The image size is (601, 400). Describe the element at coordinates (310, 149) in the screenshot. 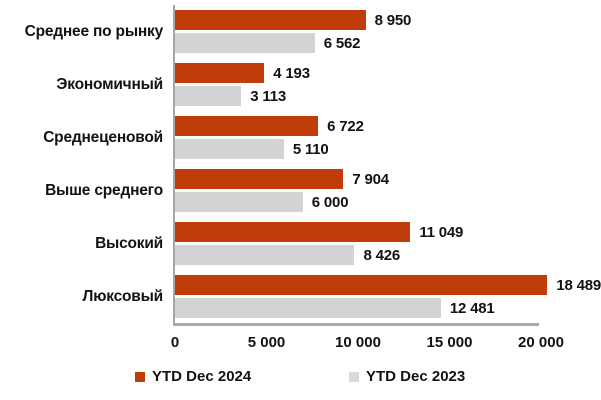

I see `value-label: 5 110` at that location.